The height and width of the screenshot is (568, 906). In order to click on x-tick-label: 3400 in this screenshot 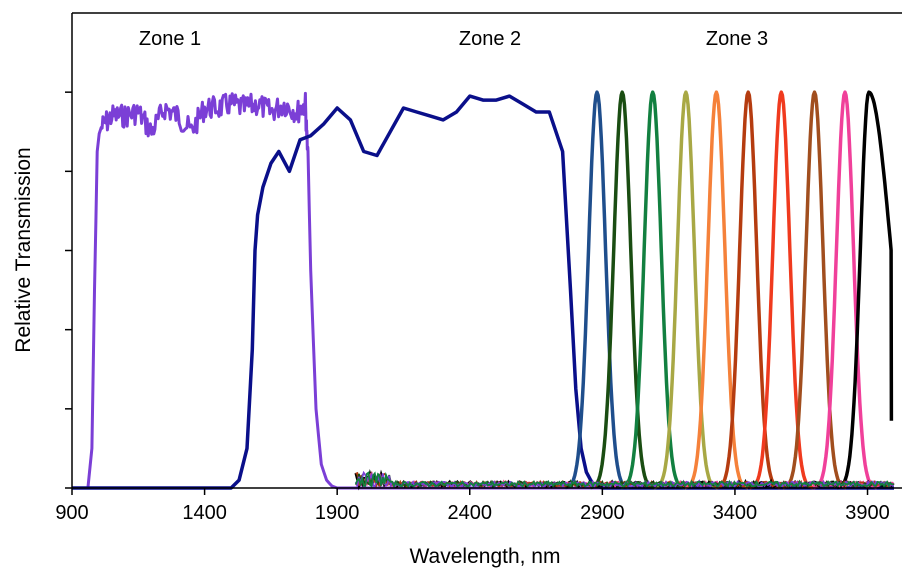, I will do `click(735, 513)`.